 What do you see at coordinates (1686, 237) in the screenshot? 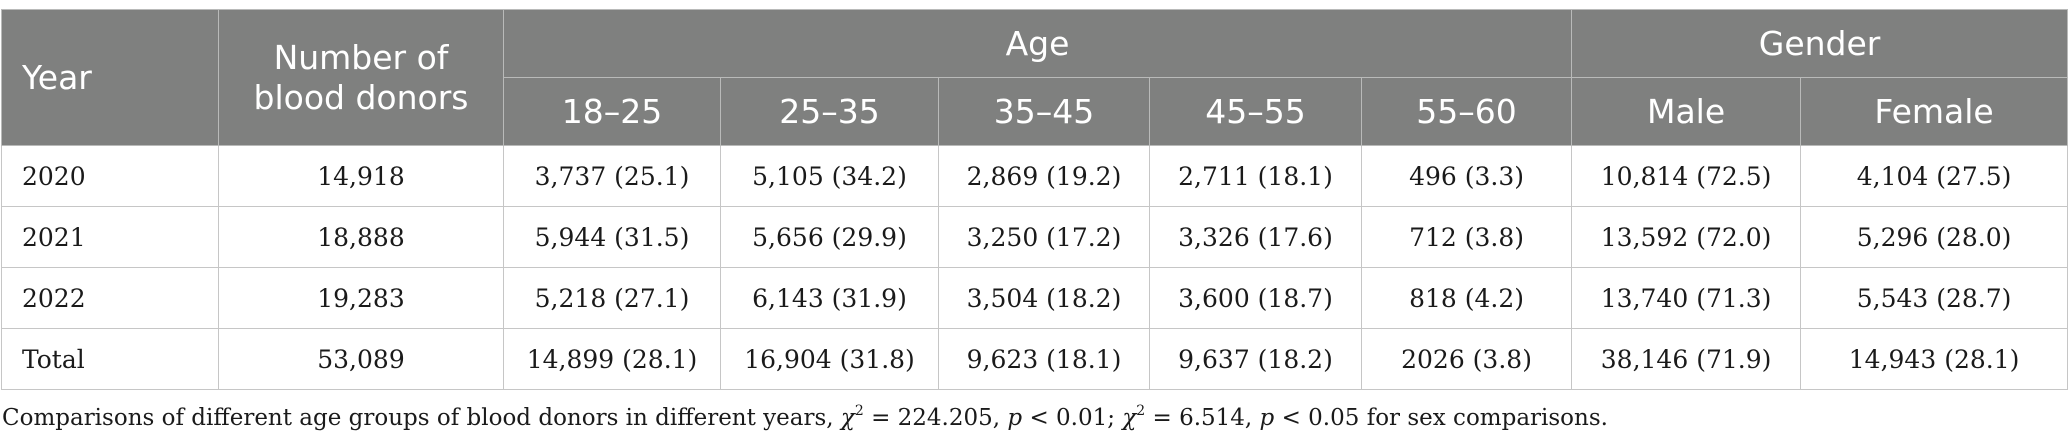
I see `cell-male: 13,592 (72.0)` at bounding box center [1686, 237].